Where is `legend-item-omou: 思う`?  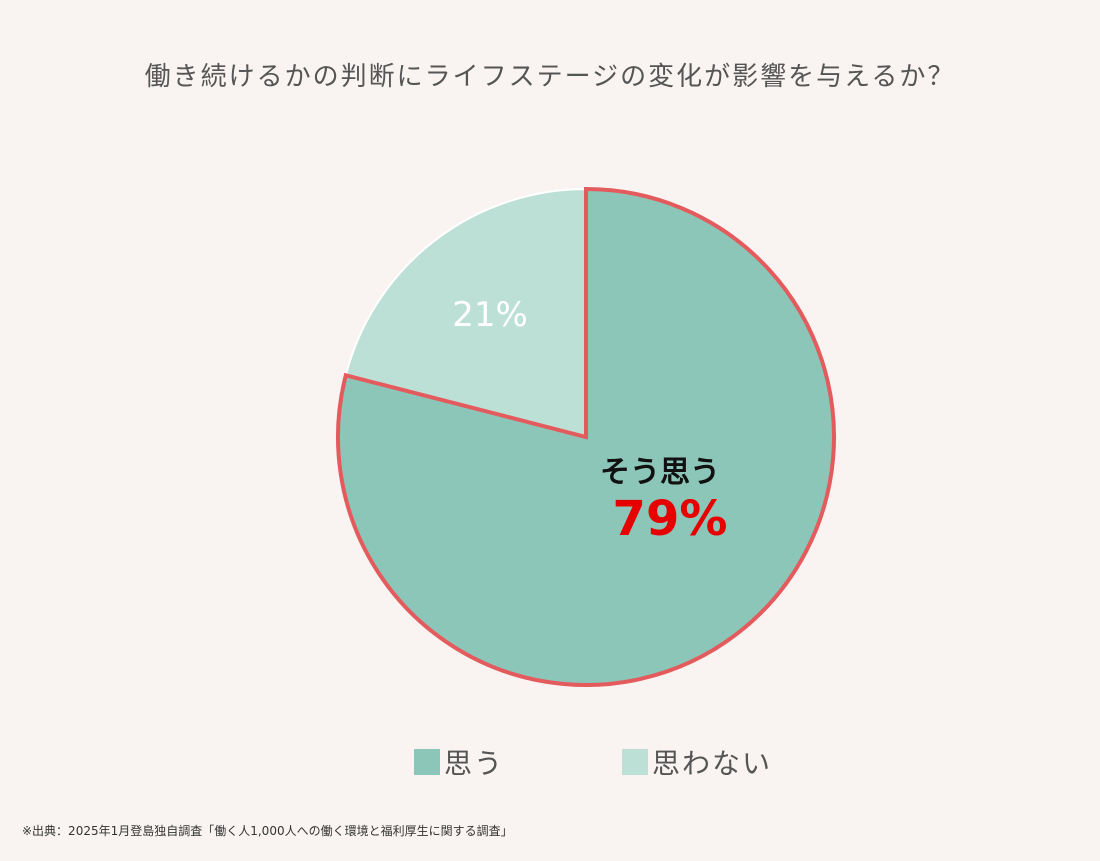
legend-item-omou: 思う is located at coordinates (459, 762).